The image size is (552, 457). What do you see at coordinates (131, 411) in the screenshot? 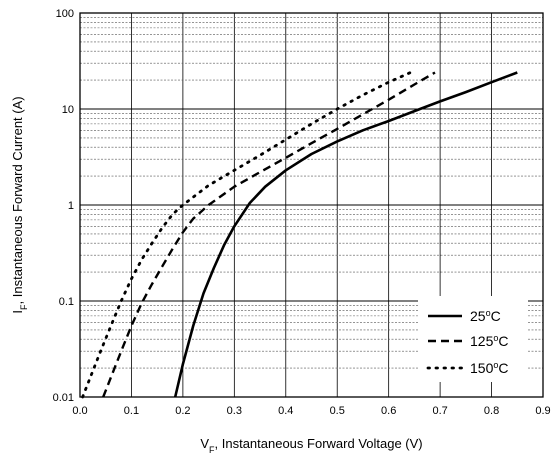
I see `x-tick-label: 0.1` at bounding box center [131, 411].